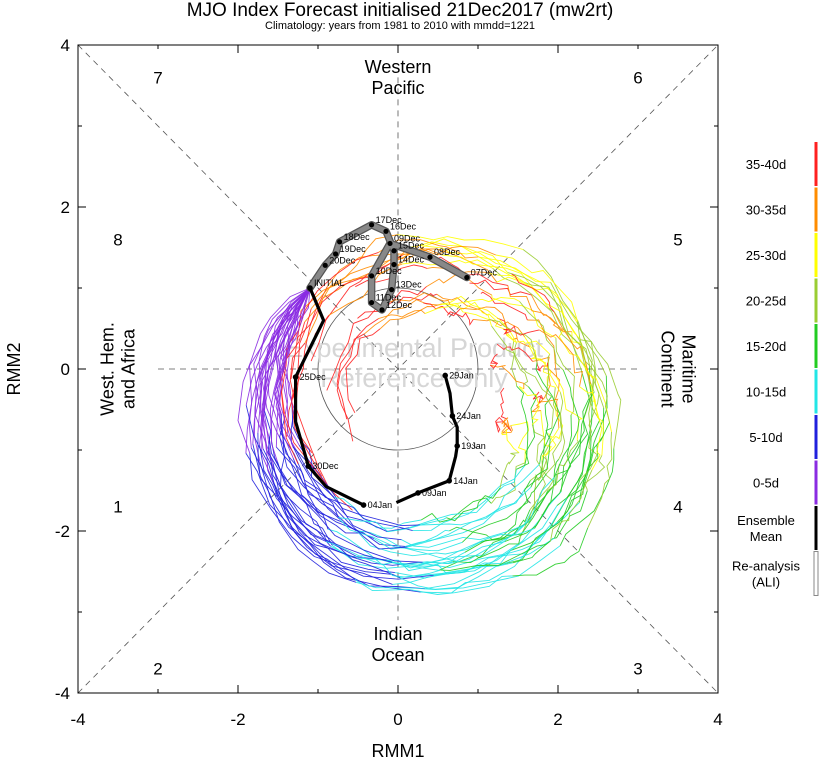 Image resolution: width=835 pixels, height=765 pixels. I want to click on x-axis-label: RMM1, so click(398, 751).